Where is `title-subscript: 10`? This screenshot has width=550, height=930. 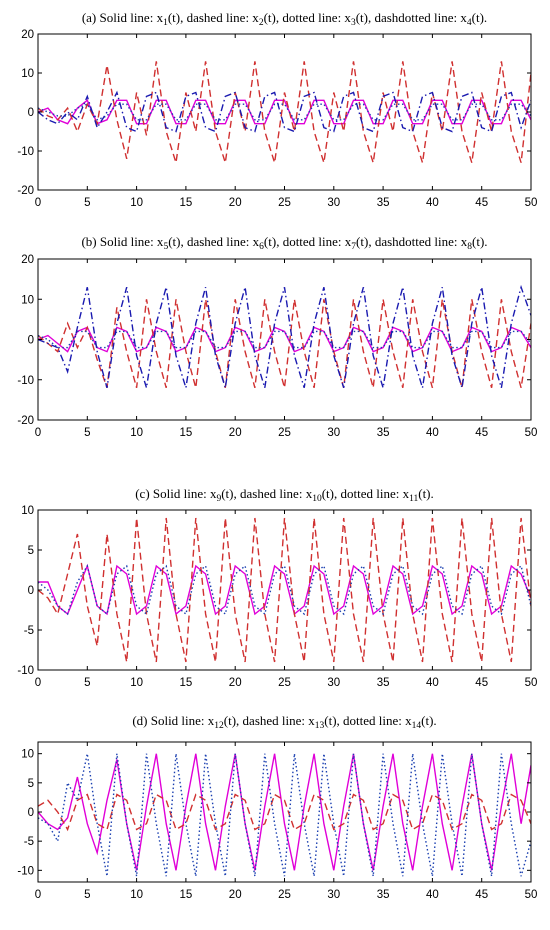 title-subscript: 10 is located at coordinates (317, 499).